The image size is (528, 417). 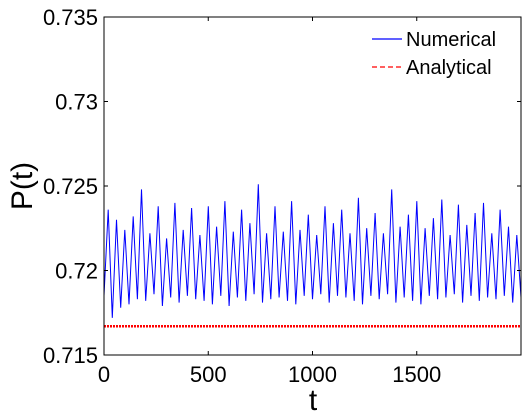 I want to click on x-tick-label: 1500, so click(x=416, y=374).